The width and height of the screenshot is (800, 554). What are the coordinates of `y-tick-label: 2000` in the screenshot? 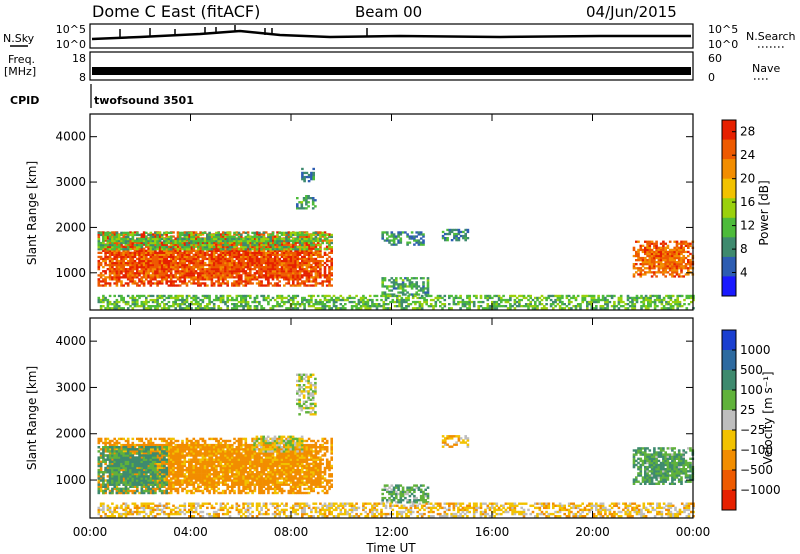 It's located at (70, 227).